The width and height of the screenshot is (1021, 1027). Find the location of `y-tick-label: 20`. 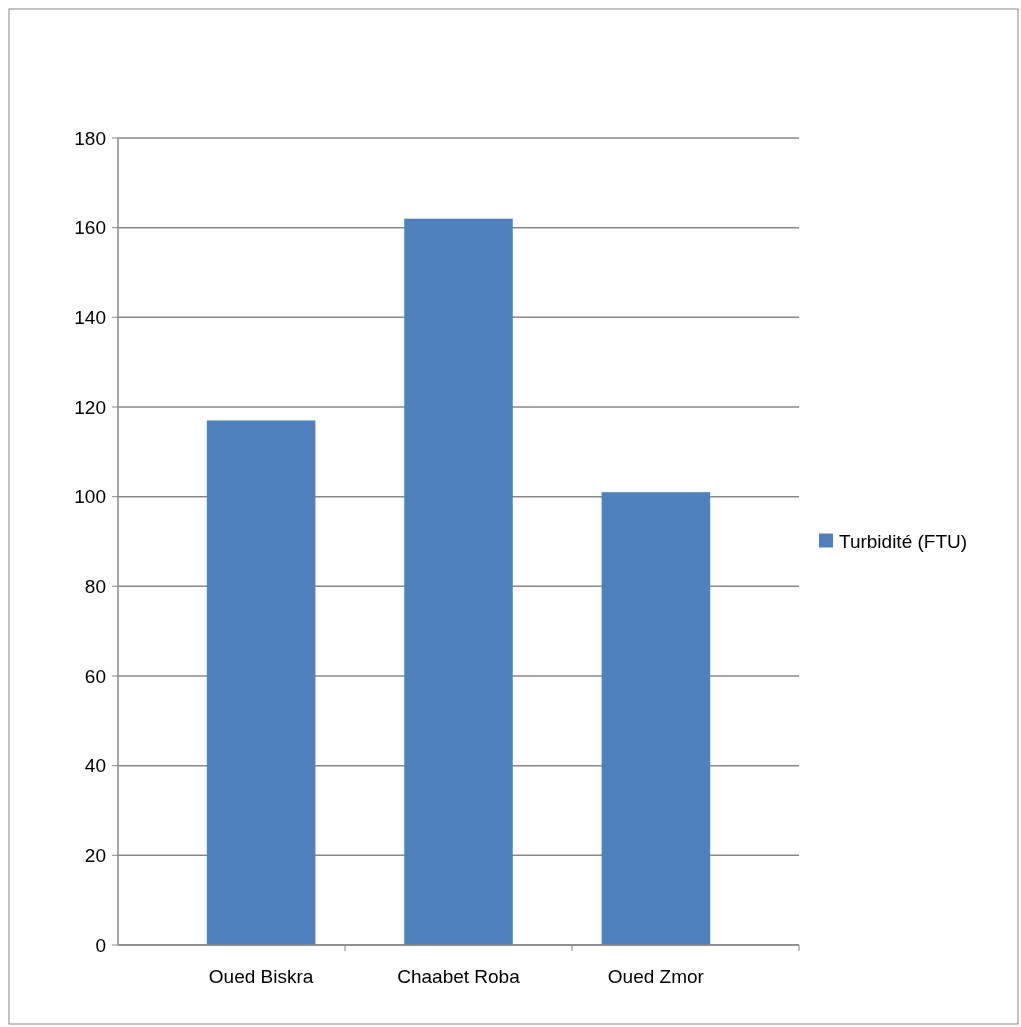

y-tick-label: 20 is located at coordinates (95, 855).